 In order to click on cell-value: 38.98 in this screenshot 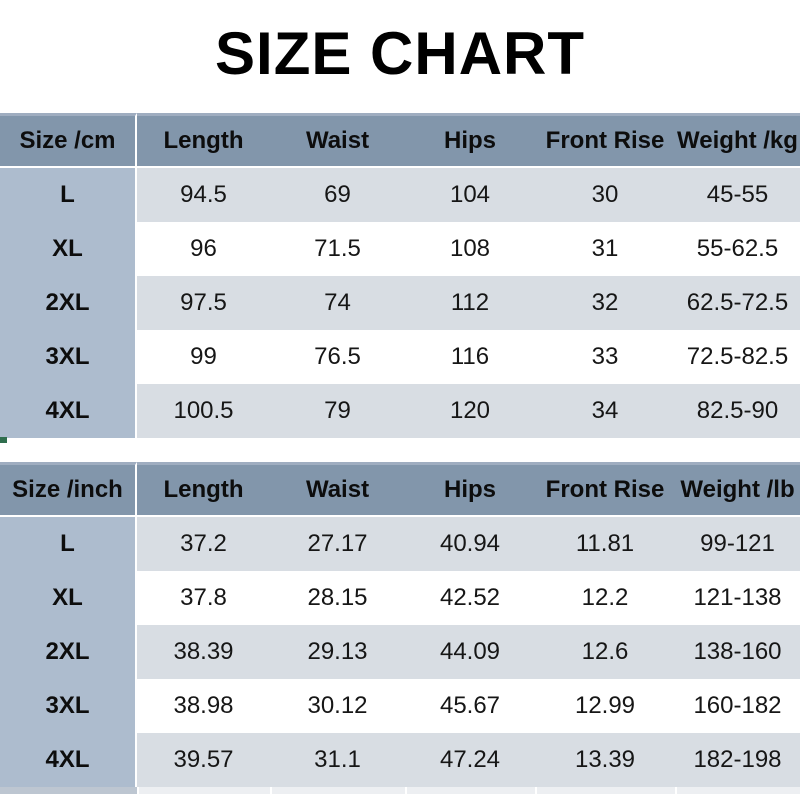, I will do `click(203, 706)`.